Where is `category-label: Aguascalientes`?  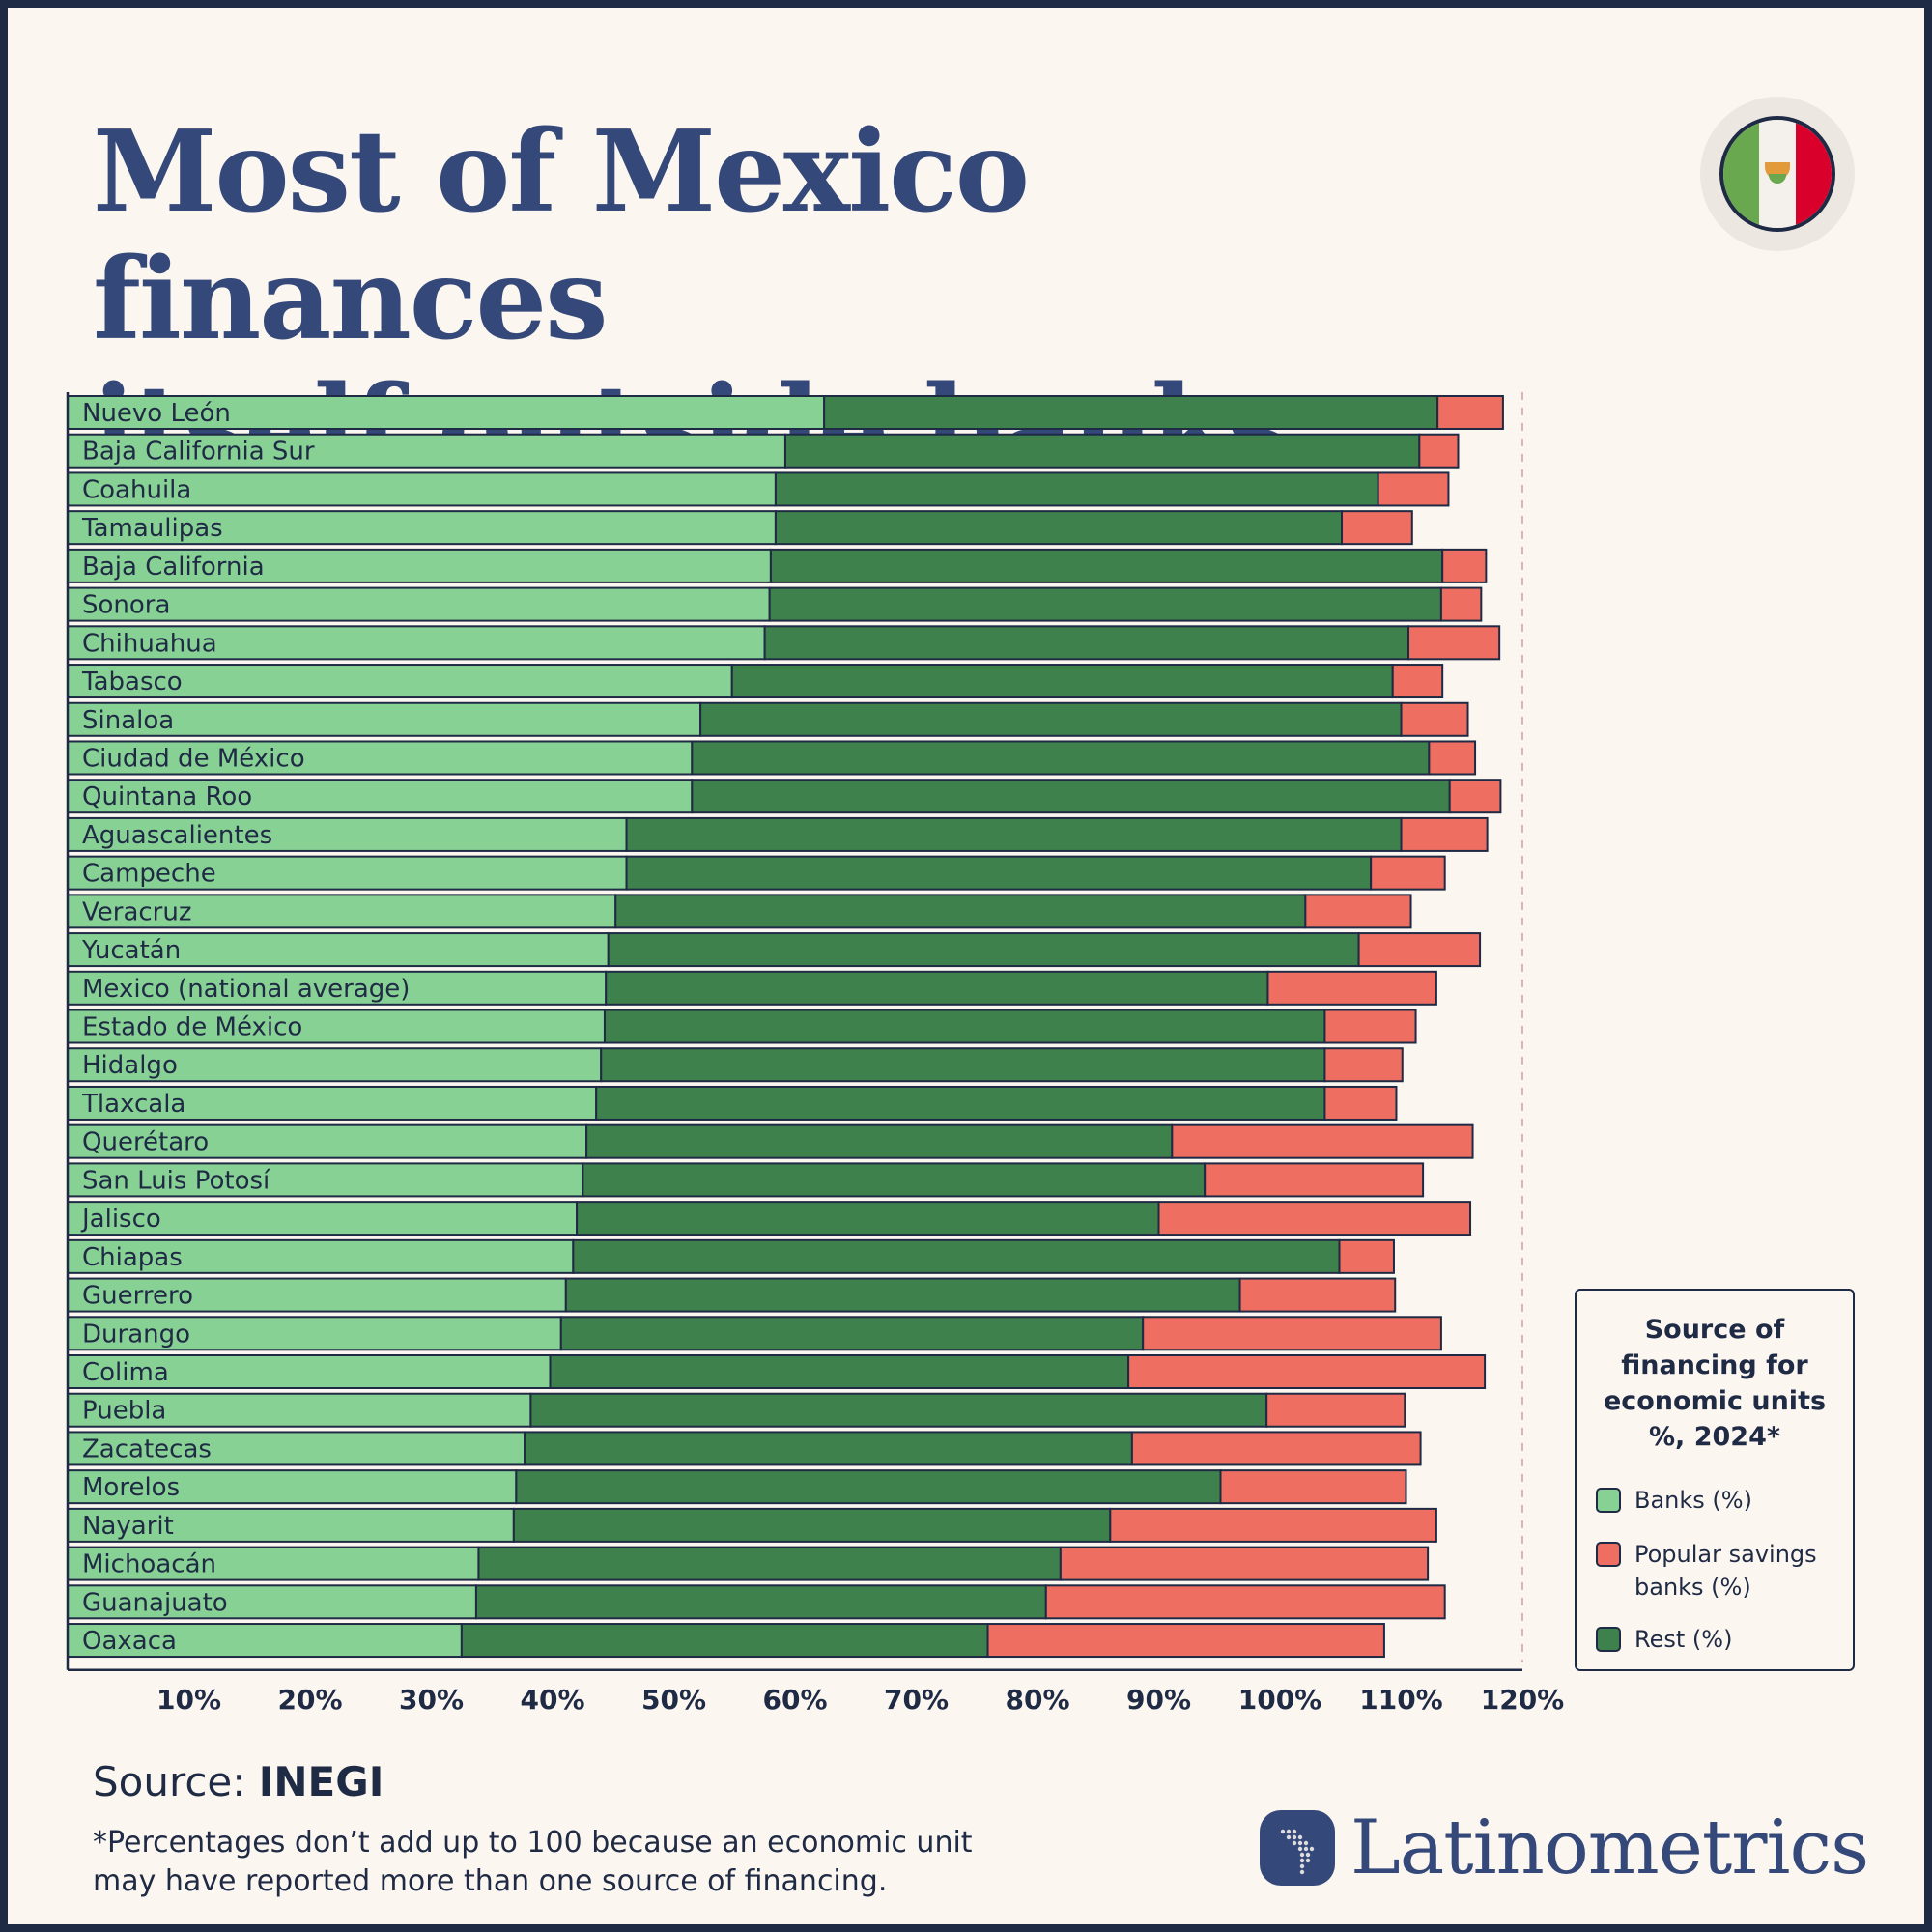
category-label: Aguascalientes is located at coordinates (177, 835).